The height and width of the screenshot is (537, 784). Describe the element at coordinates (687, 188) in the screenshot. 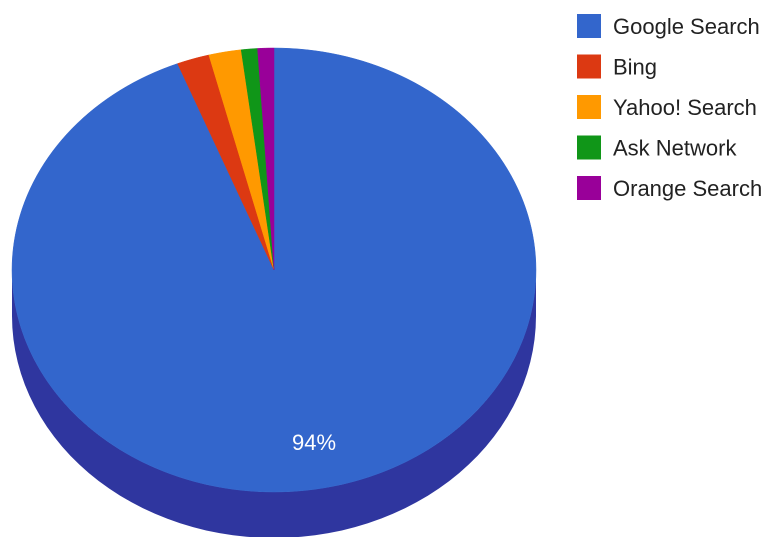

I see `legend-label-orange-search: Orange Search` at that location.